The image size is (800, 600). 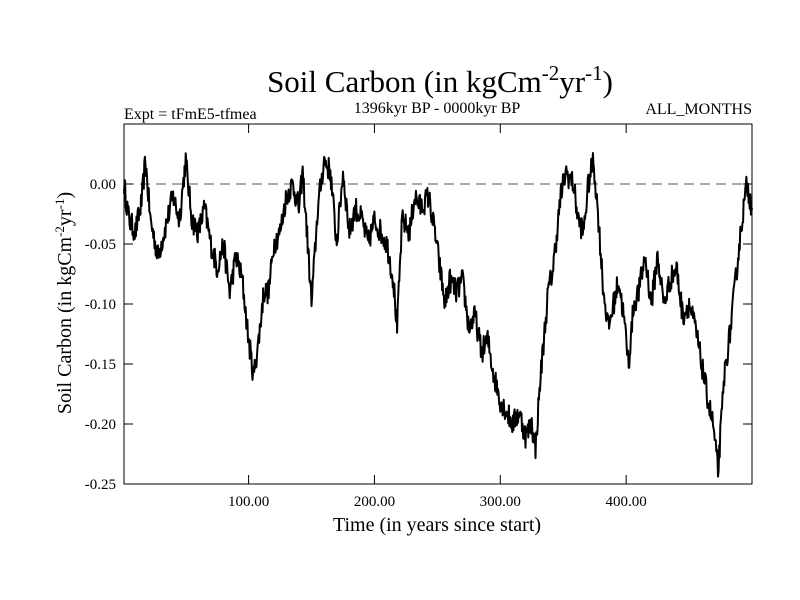 I want to click on chart-title-end: ), so click(x=608, y=81).